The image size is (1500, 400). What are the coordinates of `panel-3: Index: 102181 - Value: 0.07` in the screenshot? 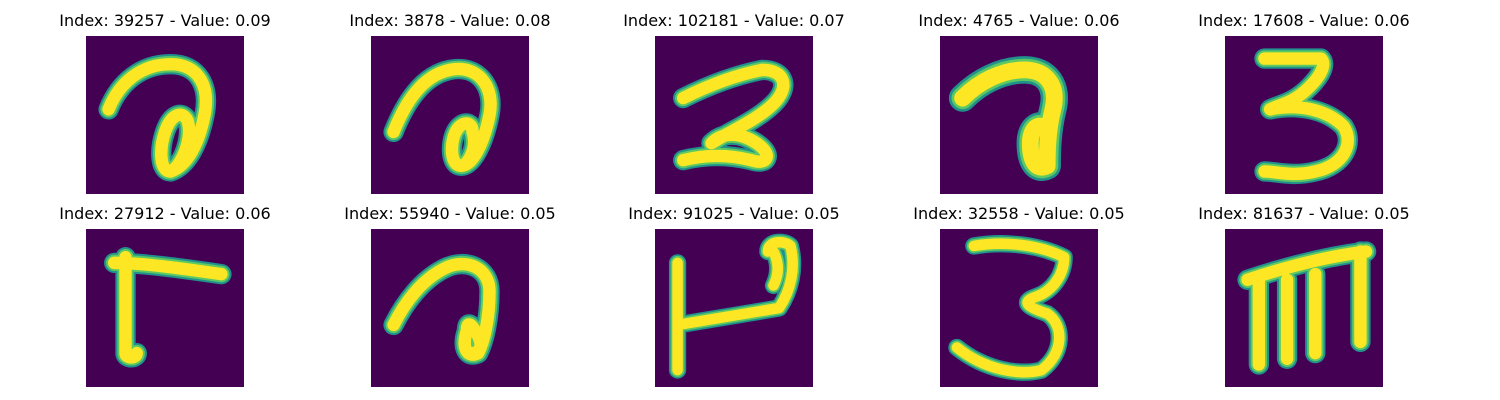 It's located at (734, 102).